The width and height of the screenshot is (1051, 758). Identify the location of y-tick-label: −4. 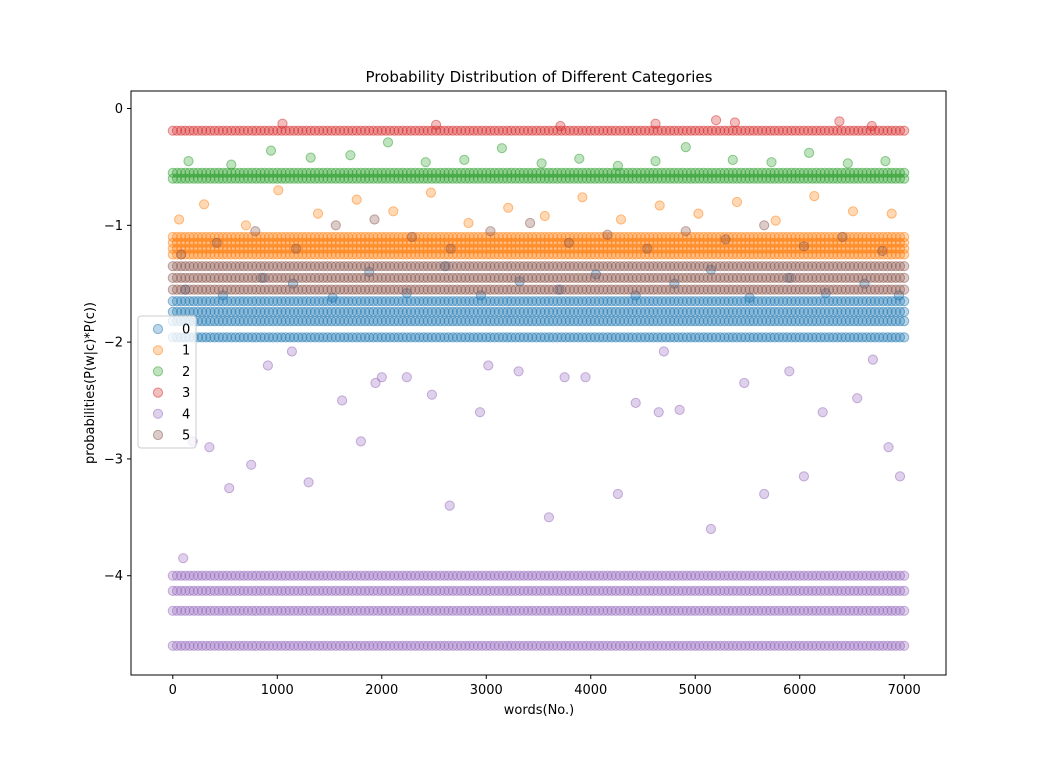
(113, 576).